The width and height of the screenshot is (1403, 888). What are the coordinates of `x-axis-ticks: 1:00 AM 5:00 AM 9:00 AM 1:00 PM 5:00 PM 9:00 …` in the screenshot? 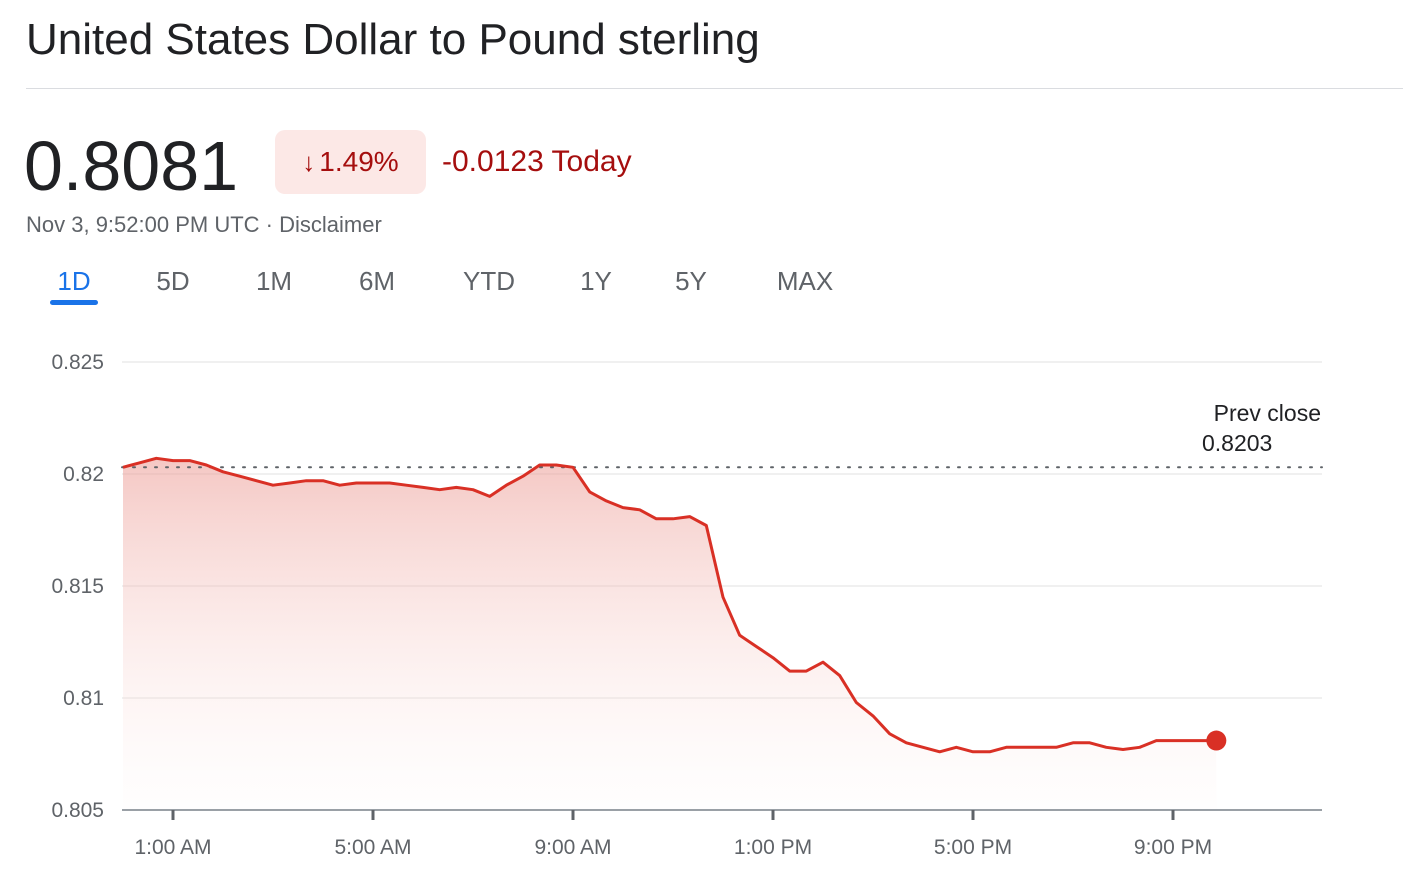 It's located at (673, 834).